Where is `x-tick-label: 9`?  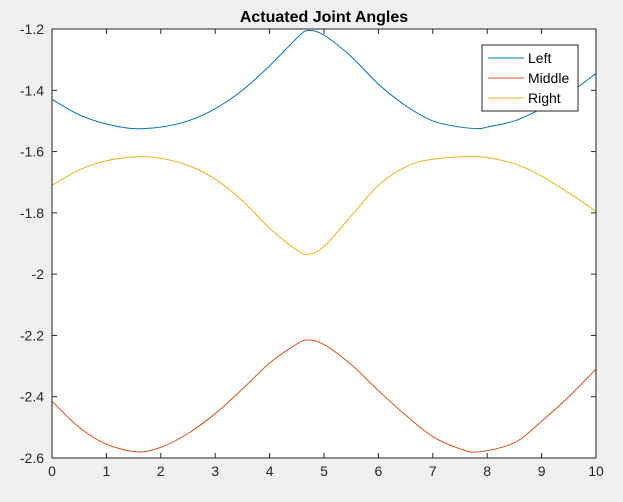
x-tick-label: 9 is located at coordinates (542, 471).